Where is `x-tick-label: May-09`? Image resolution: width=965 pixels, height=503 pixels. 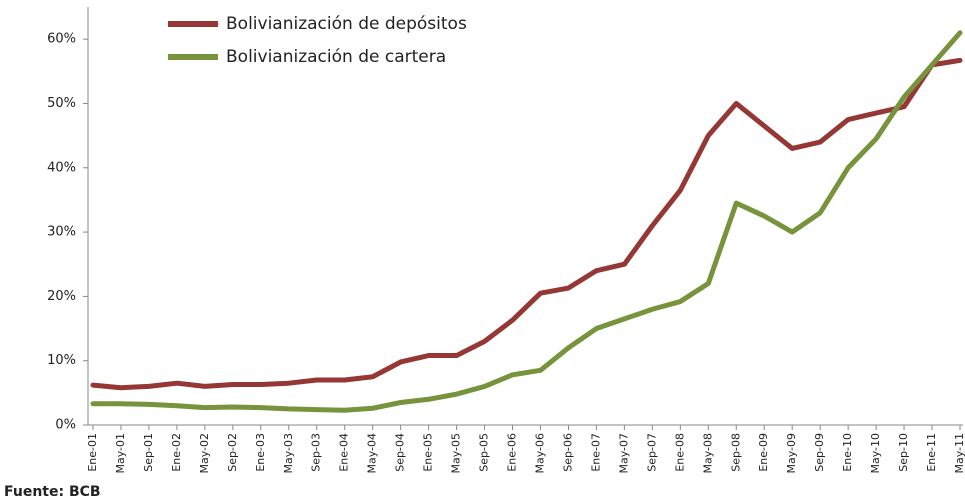
x-tick-label: May-09 is located at coordinates (791, 453).